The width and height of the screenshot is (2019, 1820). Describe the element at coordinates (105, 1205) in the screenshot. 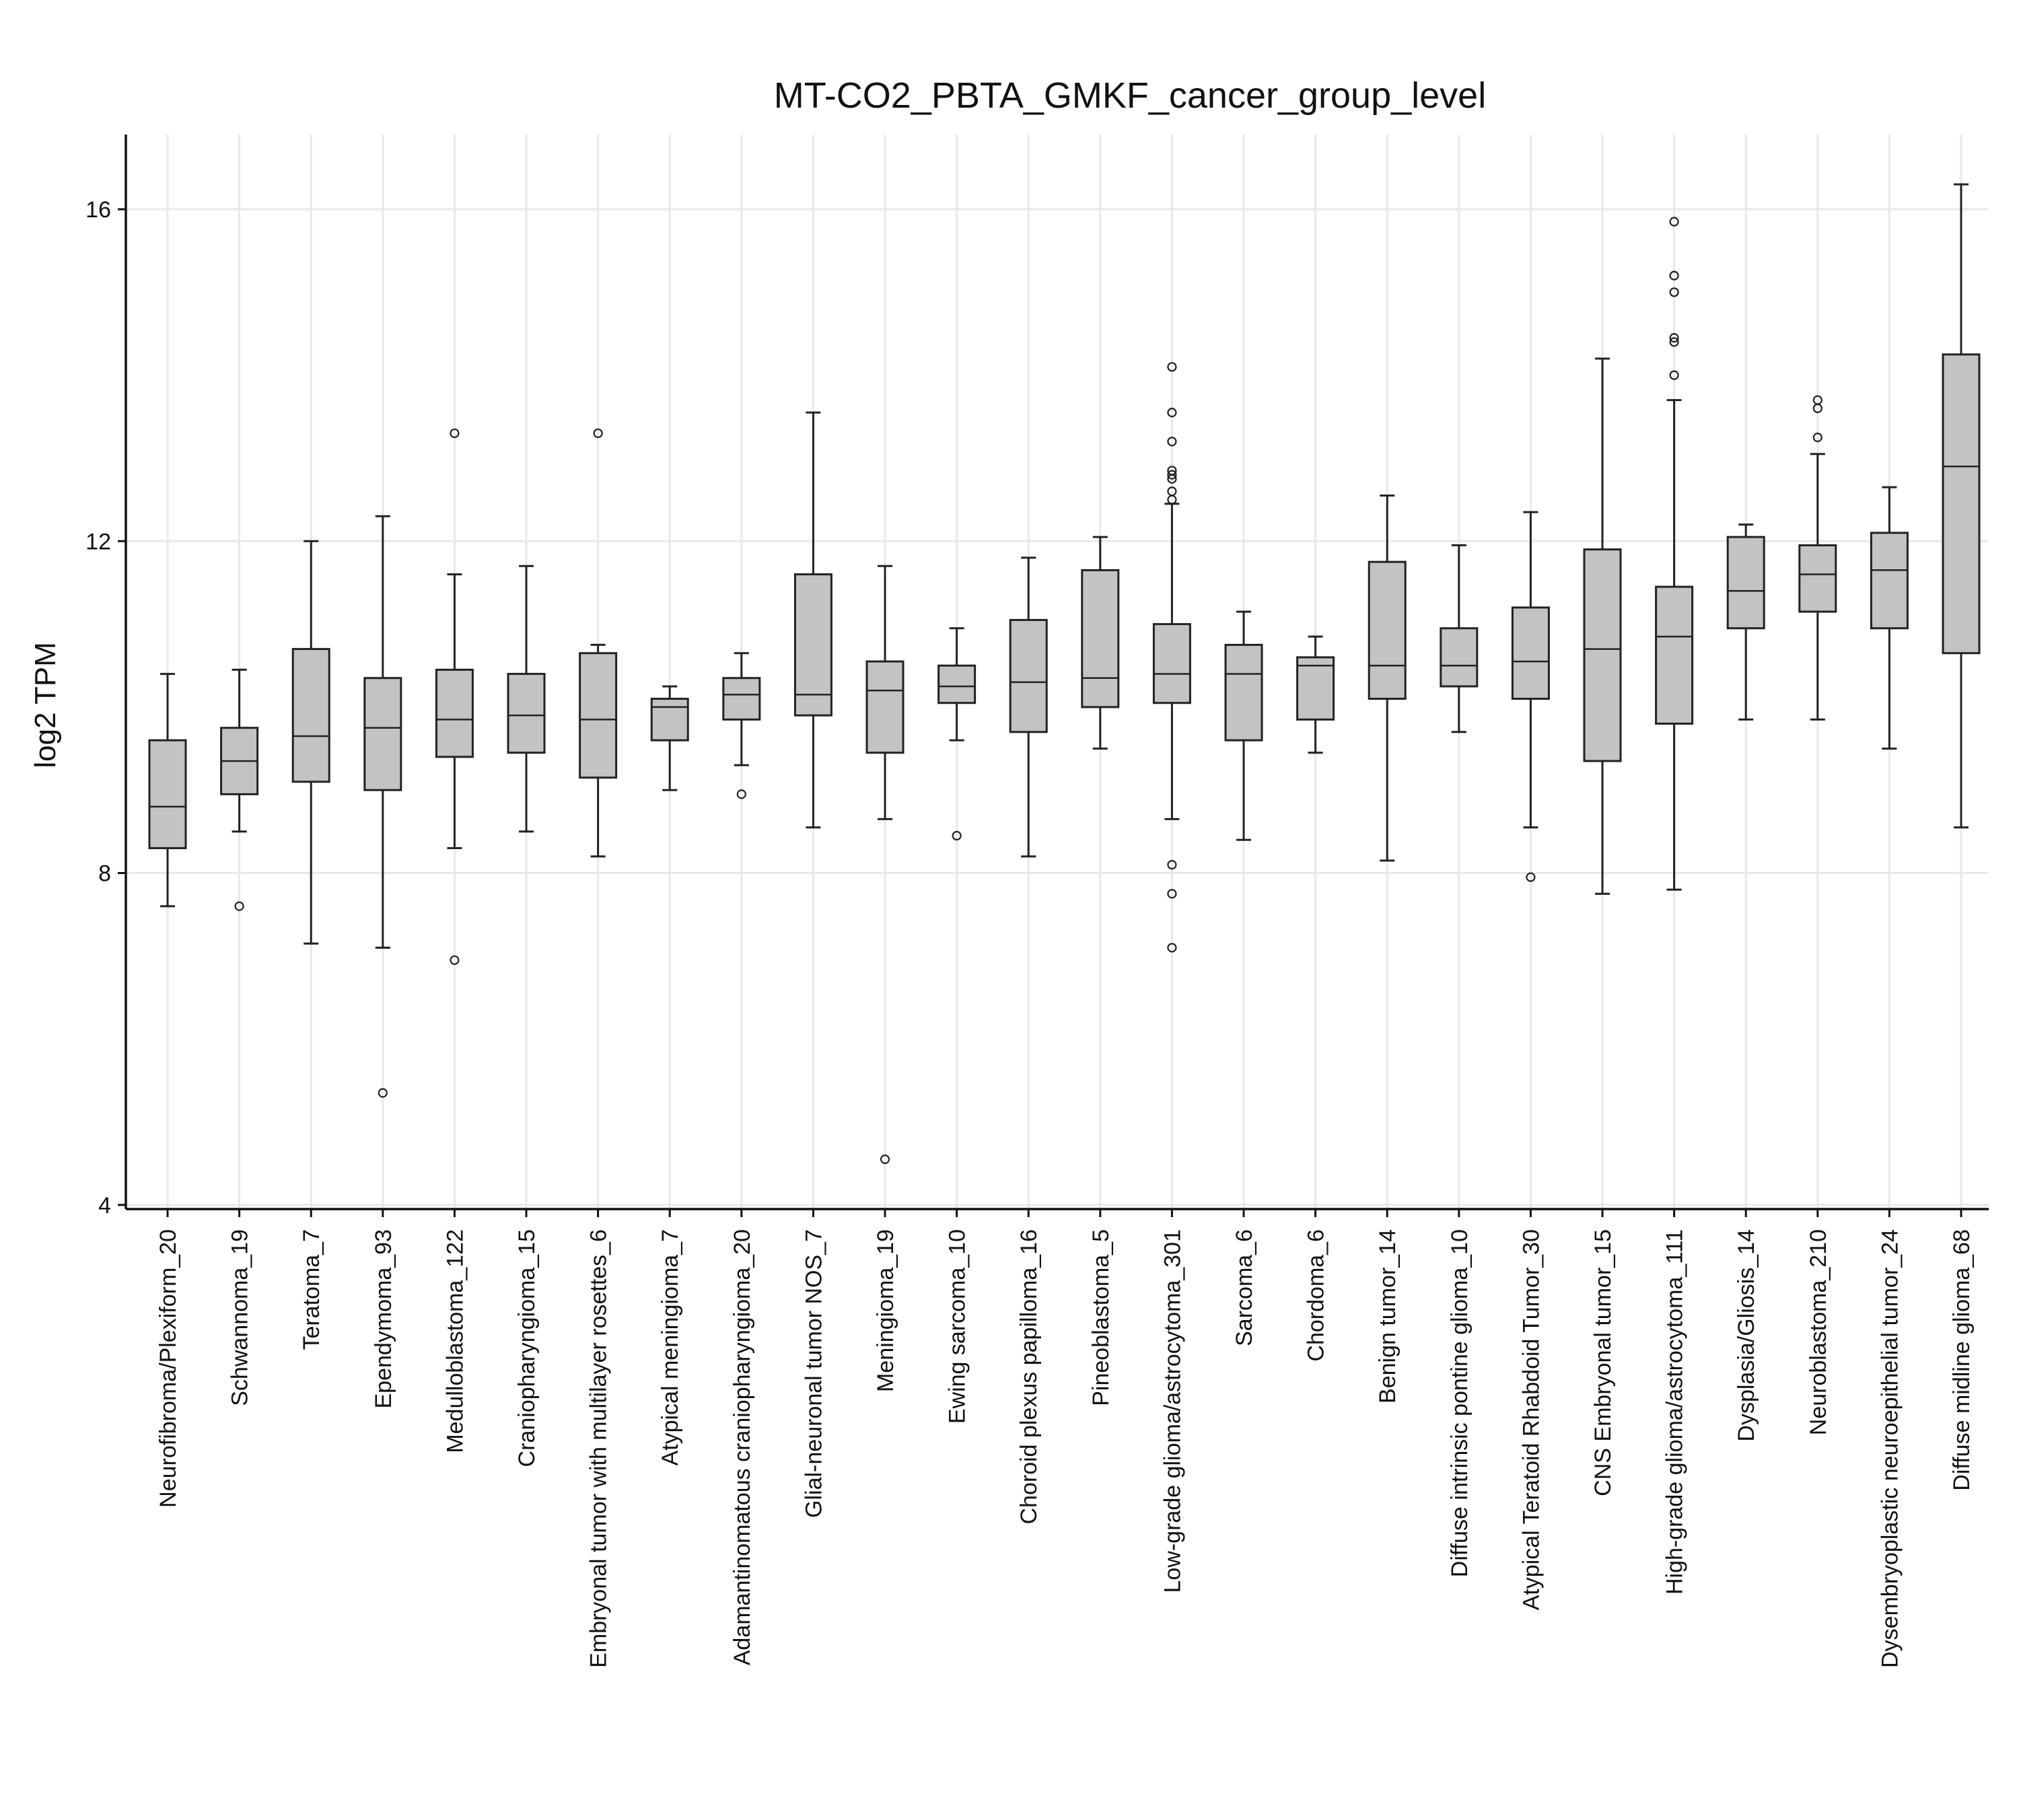

I see `y-tick-label: 4` at that location.